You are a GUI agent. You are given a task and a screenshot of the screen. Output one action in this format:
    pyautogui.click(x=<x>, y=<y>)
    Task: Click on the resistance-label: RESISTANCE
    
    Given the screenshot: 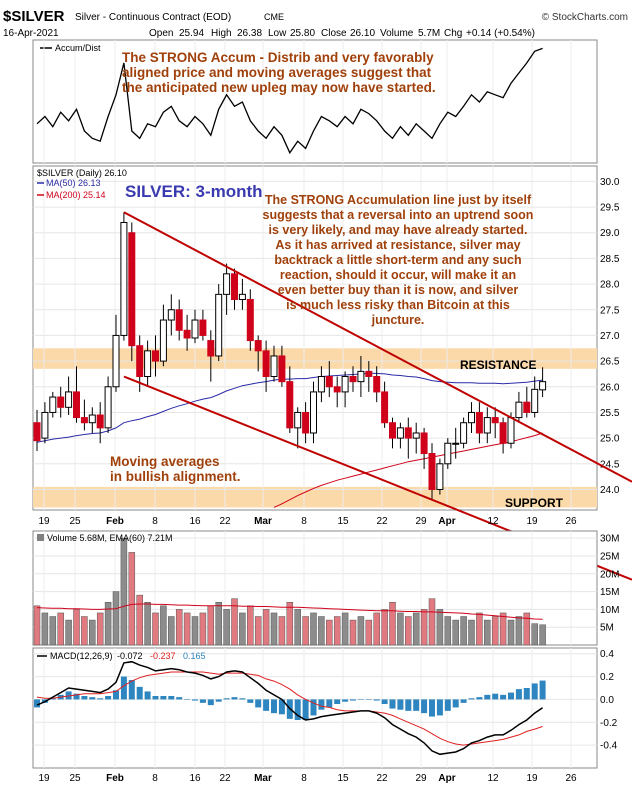 What is the action you would take?
    pyautogui.click(x=498, y=365)
    